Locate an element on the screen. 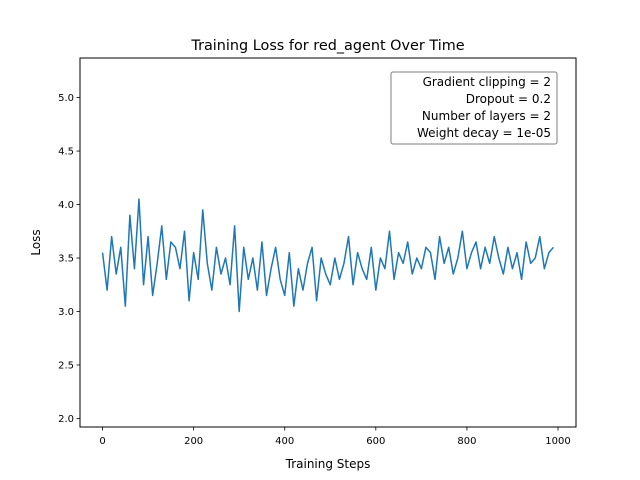 The image size is (640, 480). x-tick-label: 0 is located at coordinates (102, 441).